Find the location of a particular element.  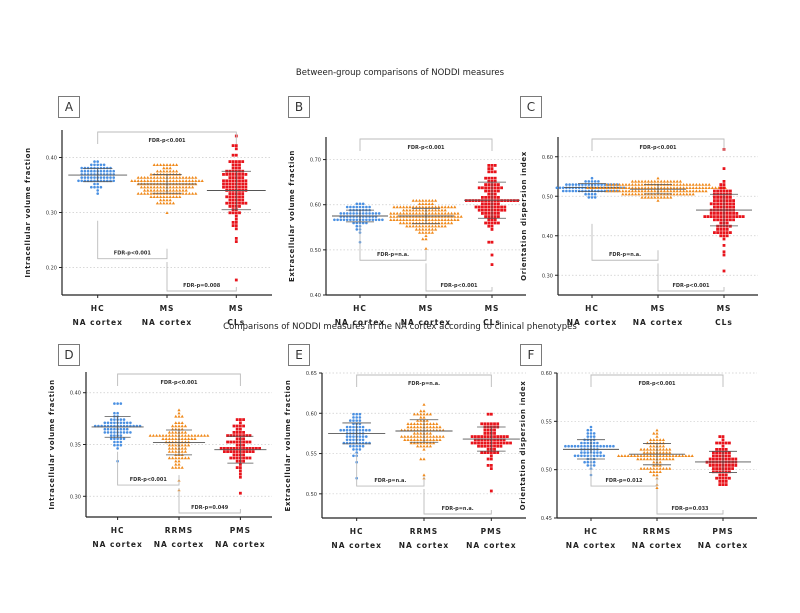

significance-label: FDR-p=0.033 is located at coordinates (690, 509).